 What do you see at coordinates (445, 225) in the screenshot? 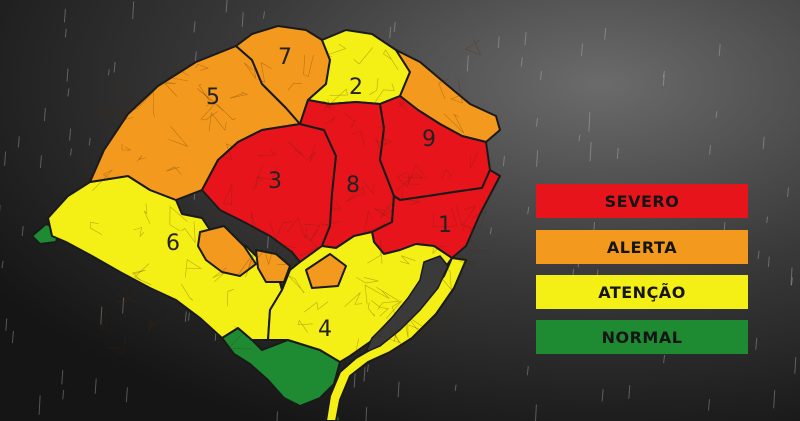
I see `region-label-1: 1` at bounding box center [445, 225].